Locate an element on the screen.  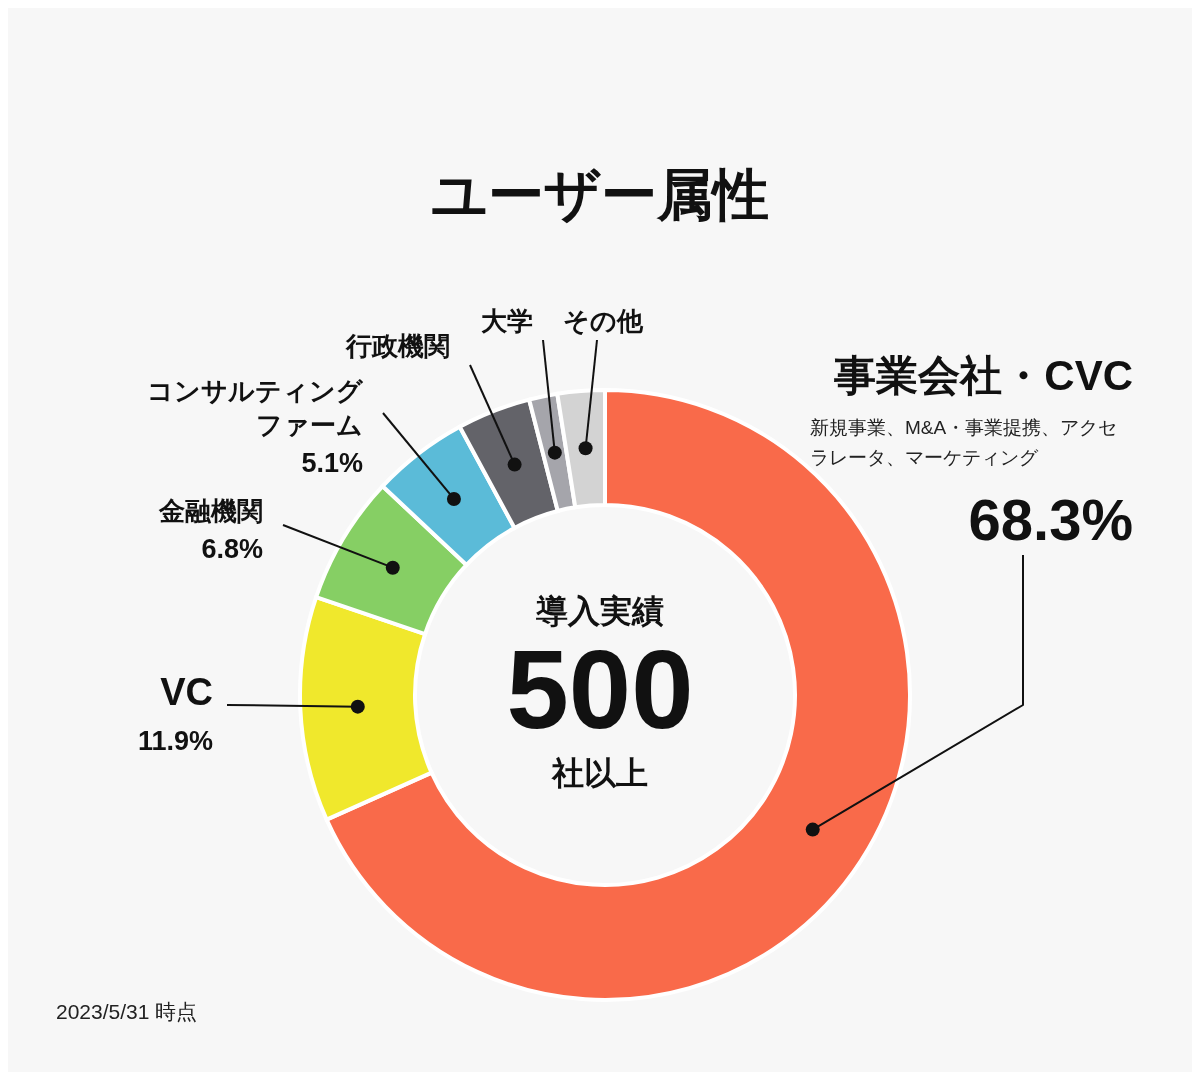
text: 社以上 is located at coordinates (599, 773).